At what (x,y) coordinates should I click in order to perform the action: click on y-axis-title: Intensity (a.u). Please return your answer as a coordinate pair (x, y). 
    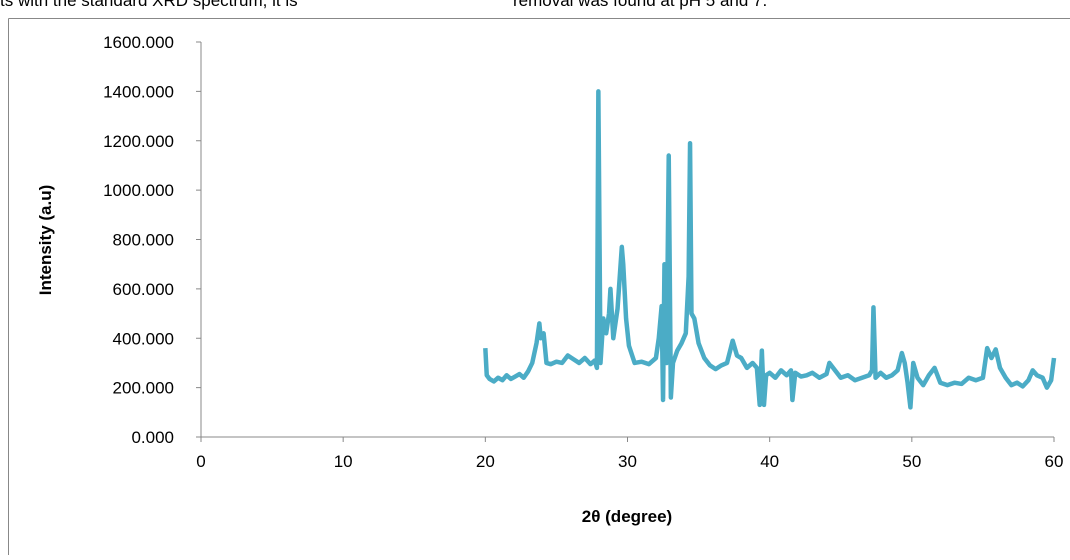
    Looking at the image, I should click on (45, 240).